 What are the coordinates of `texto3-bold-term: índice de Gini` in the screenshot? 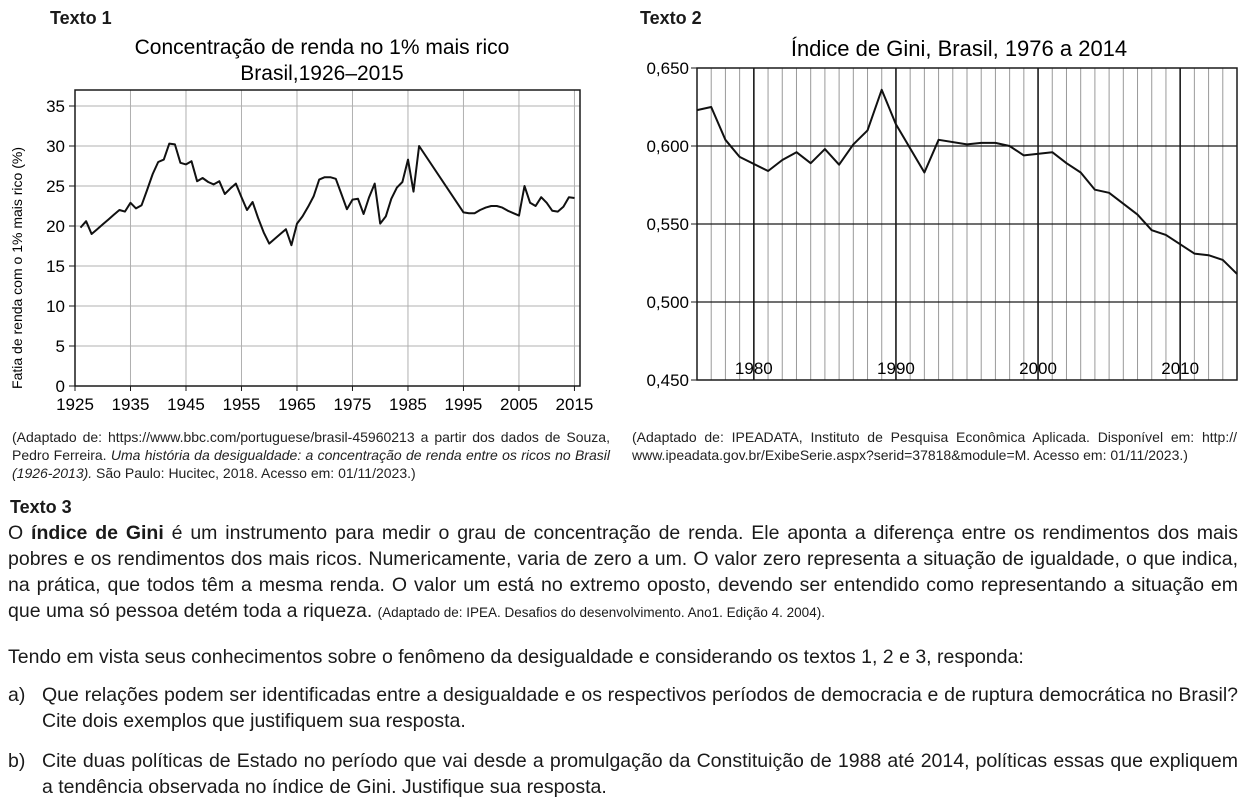 It's located at (97, 533).